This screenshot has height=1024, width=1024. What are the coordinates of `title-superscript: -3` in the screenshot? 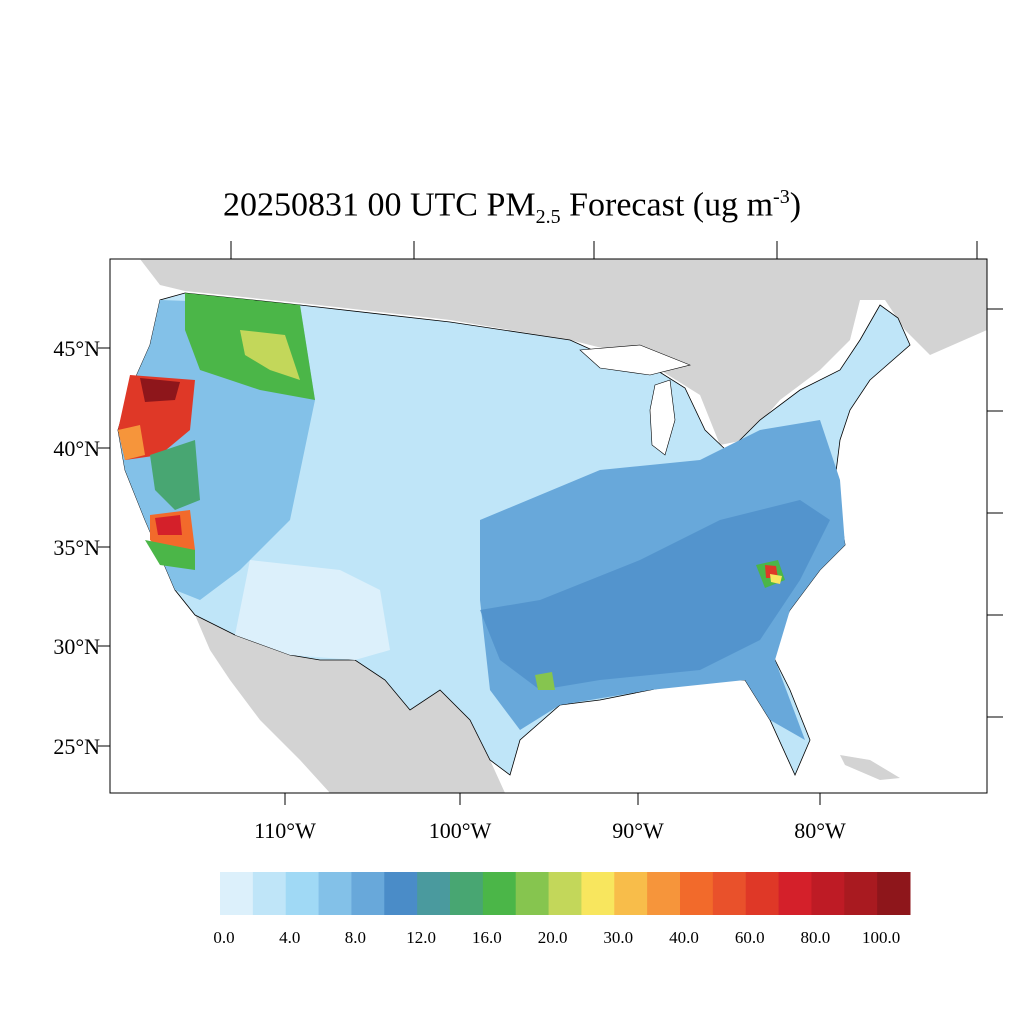 It's located at (781, 197).